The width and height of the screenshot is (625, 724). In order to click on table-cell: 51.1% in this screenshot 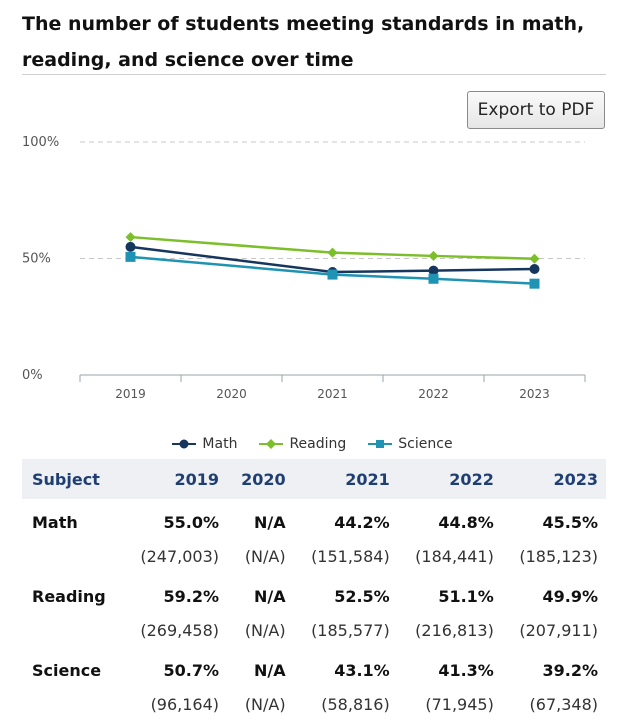, I will do `click(466, 596)`.